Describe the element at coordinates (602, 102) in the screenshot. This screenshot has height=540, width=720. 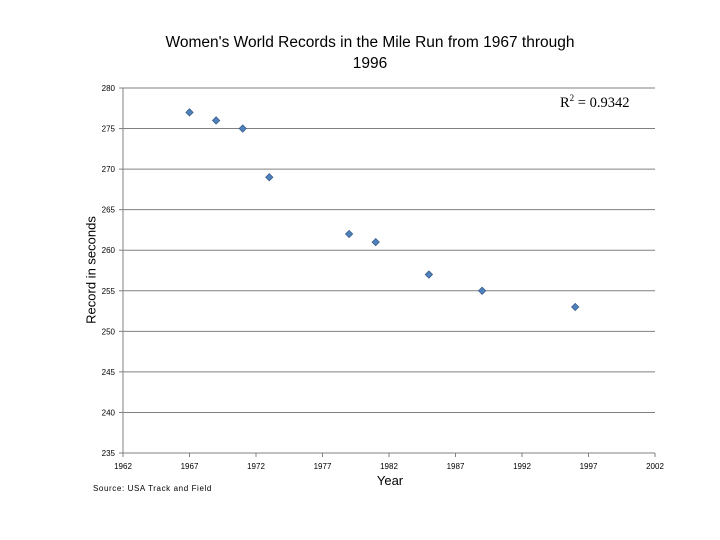
I see `r-squared-value: = 0.9342` at that location.